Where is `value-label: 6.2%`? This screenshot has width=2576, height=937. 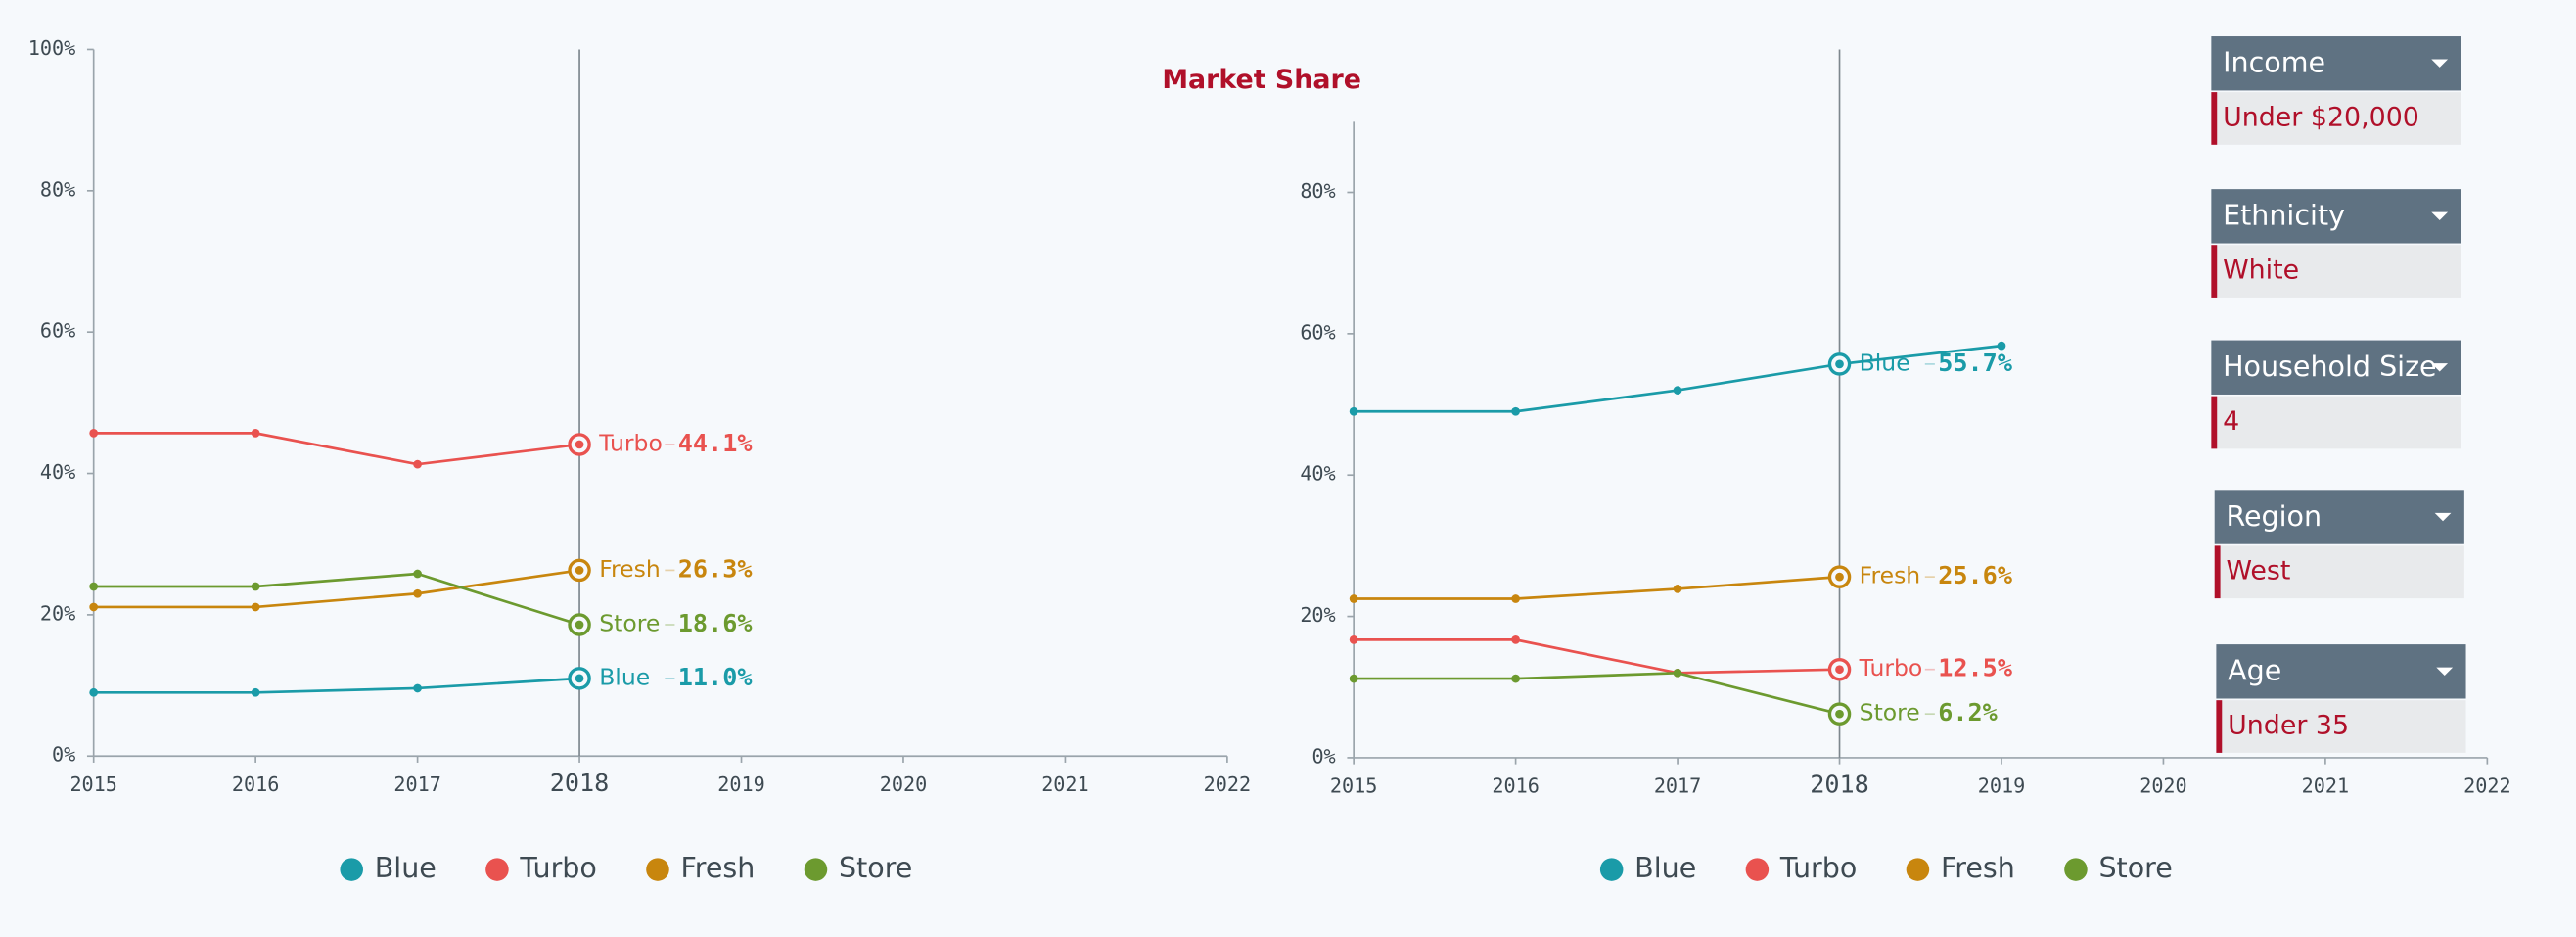 value-label: 6.2% is located at coordinates (1968, 712).